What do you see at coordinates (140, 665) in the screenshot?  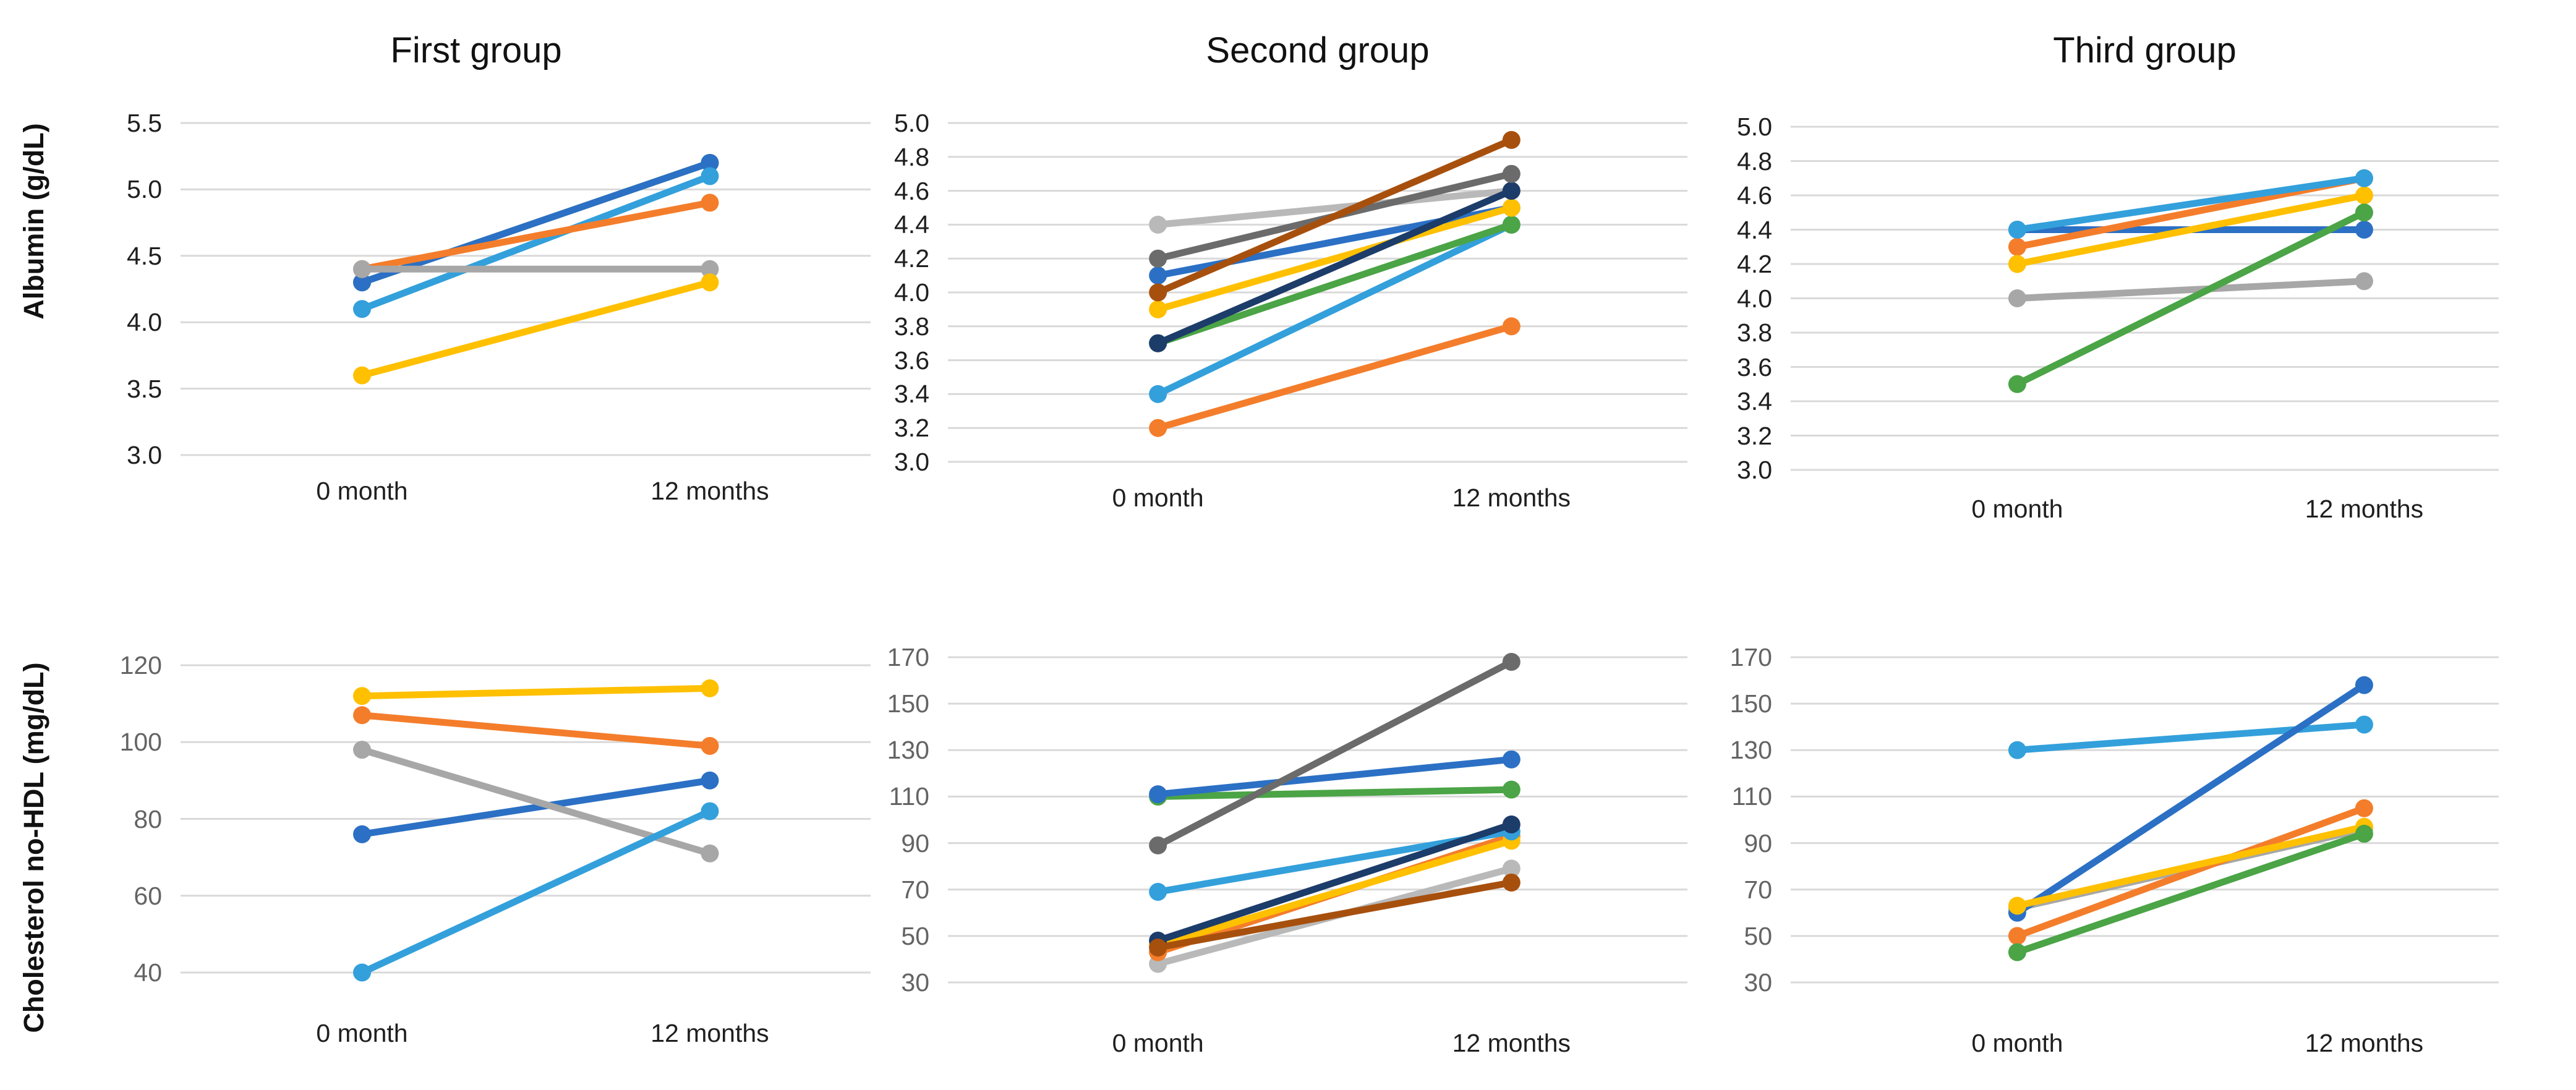 I see `y-tick-label: 120` at bounding box center [140, 665].